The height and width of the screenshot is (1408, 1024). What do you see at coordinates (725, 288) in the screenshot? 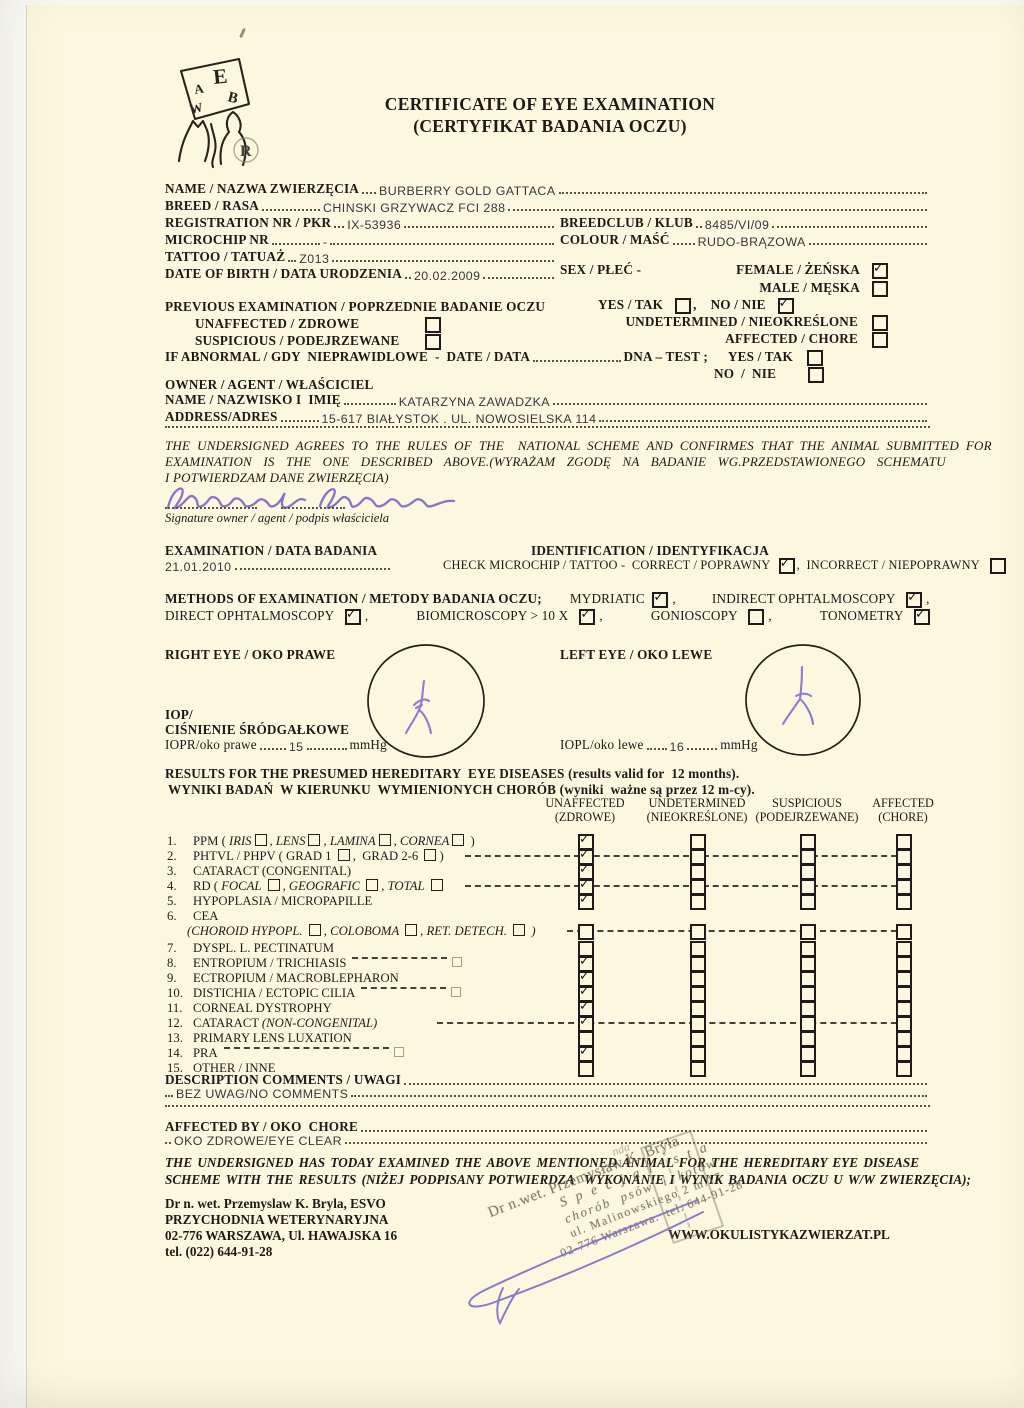
I see `field-sex-male: MALE / MĘSKA` at bounding box center [725, 288].